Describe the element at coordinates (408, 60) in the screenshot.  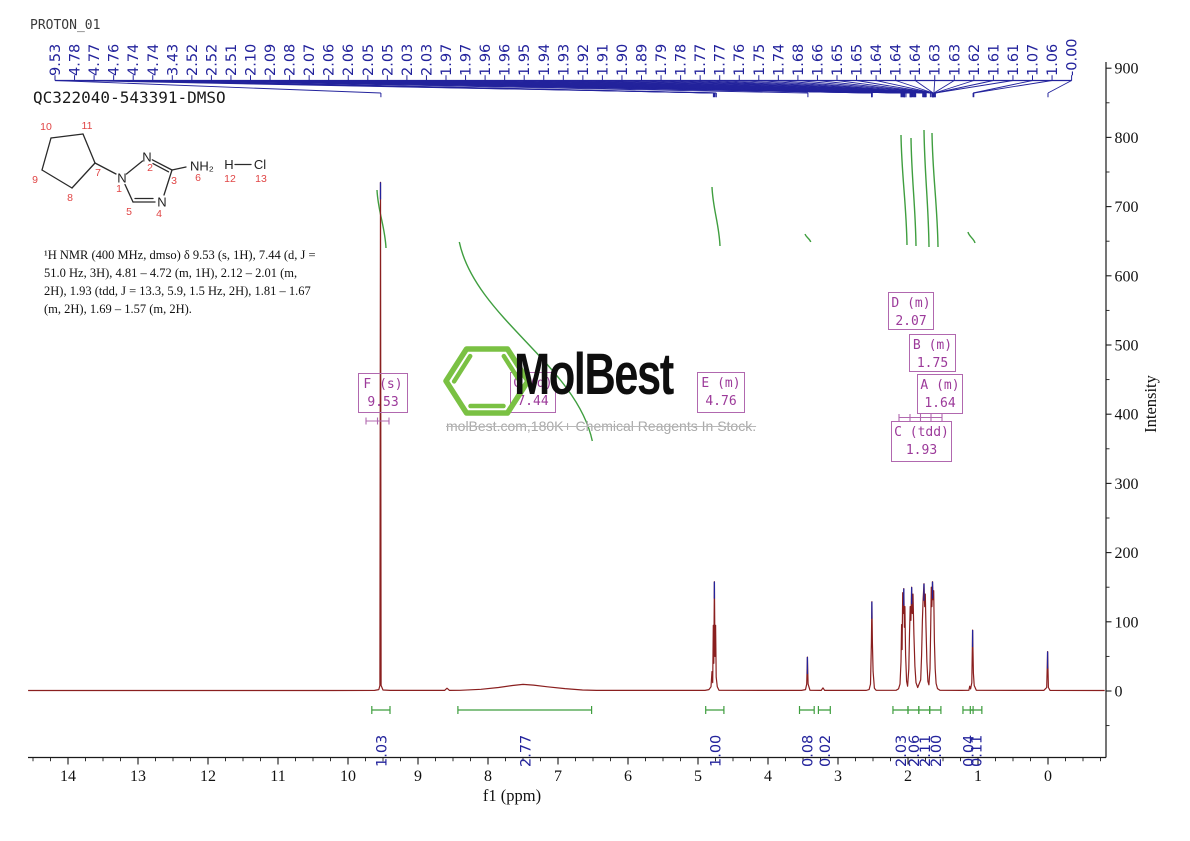
I see `peak-shift-label: 2.03` at that location.